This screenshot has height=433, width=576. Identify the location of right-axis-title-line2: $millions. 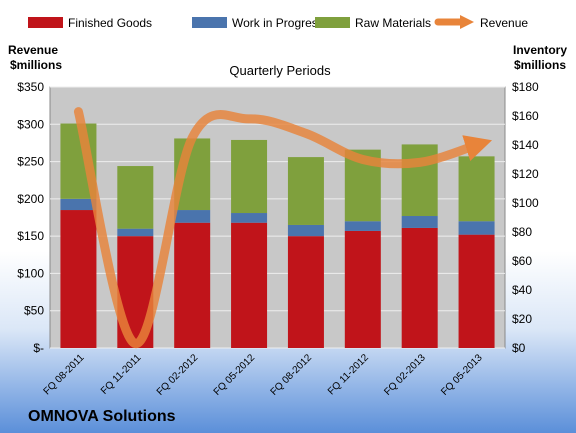
(540, 65).